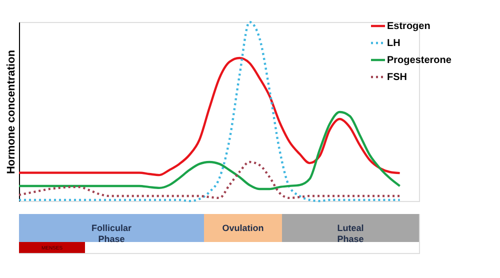 The width and height of the screenshot is (500, 278). I want to click on text: Ovulation, so click(243, 228).